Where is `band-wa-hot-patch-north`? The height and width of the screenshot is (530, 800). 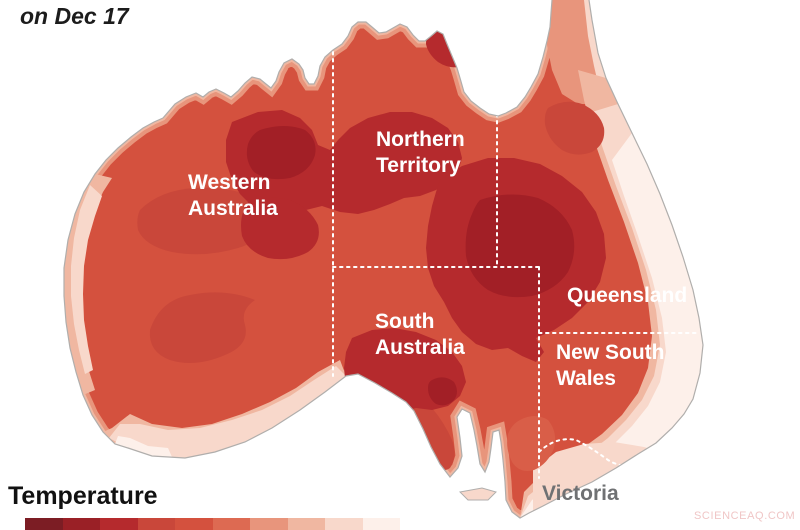 band-wa-hot-patch-north is located at coordinates (203, 221).